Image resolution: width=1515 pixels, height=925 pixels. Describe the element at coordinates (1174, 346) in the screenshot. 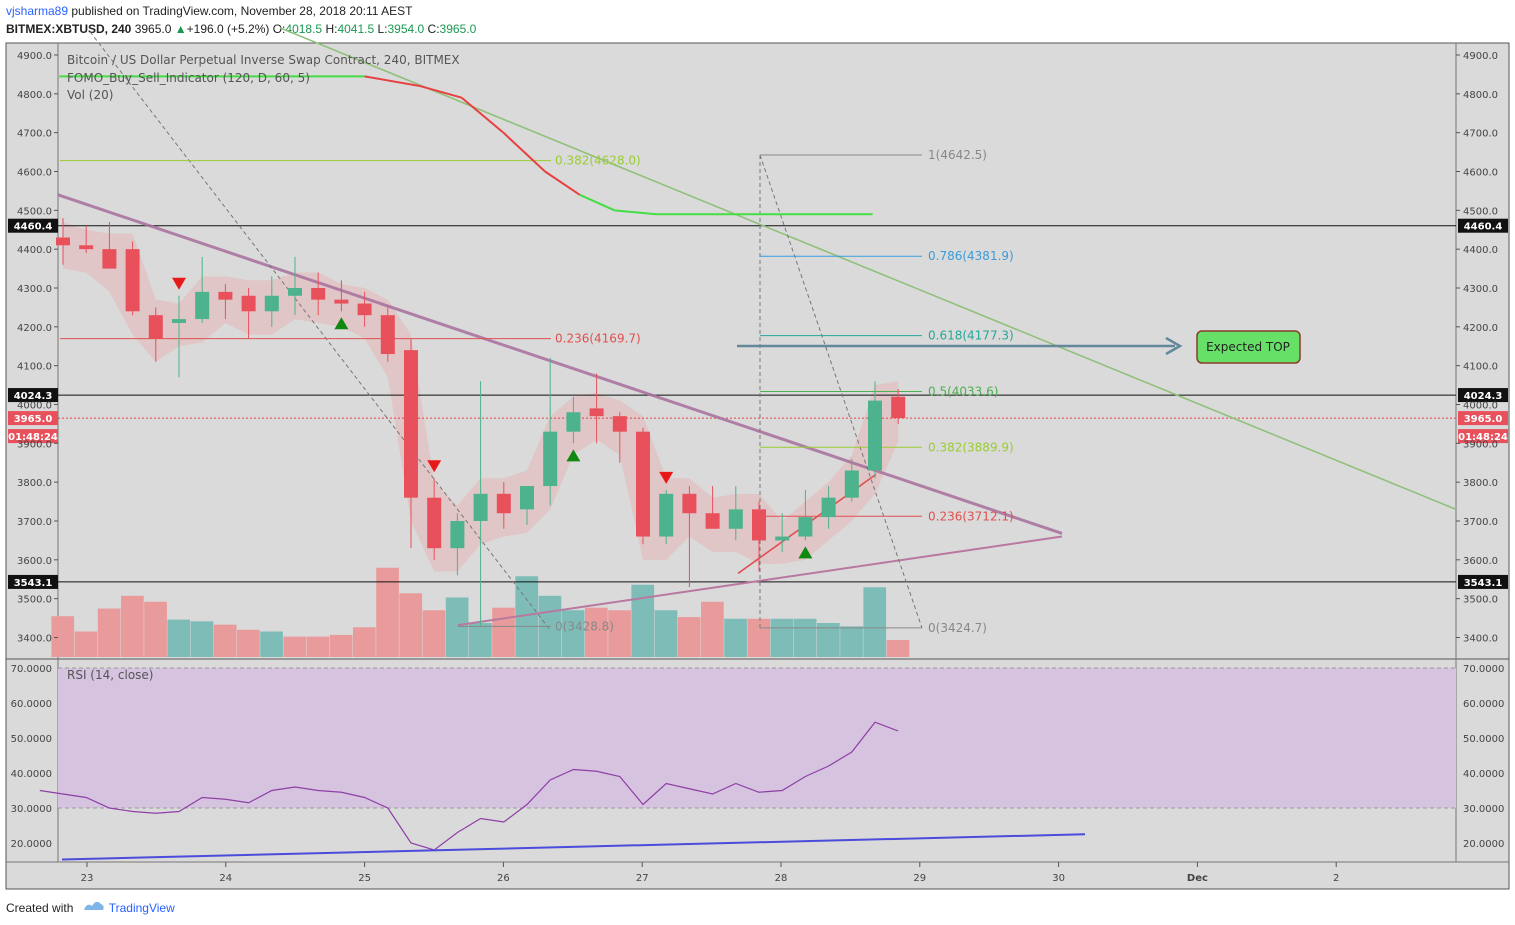

I see `arrow-head-icon` at that location.